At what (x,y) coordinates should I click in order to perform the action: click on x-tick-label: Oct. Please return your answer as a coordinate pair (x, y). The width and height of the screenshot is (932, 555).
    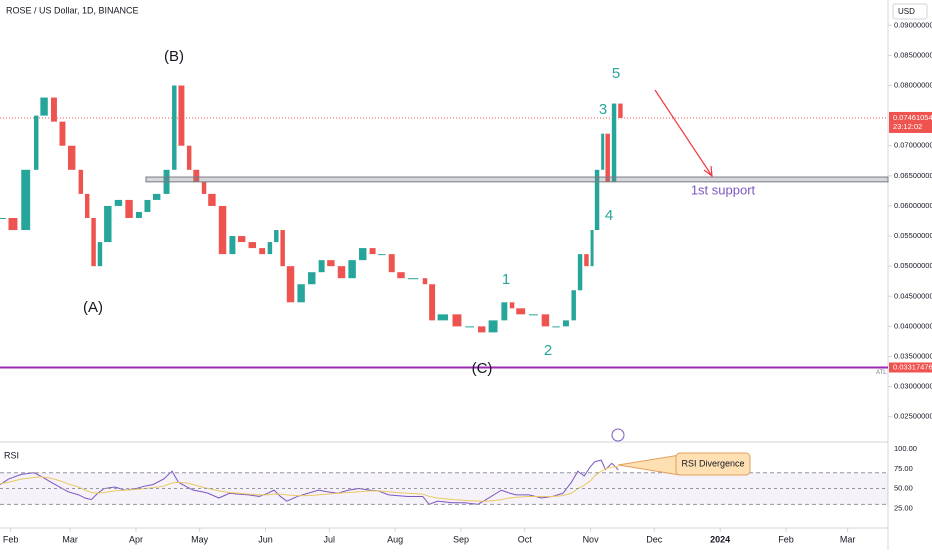
    Looking at the image, I should click on (525, 539).